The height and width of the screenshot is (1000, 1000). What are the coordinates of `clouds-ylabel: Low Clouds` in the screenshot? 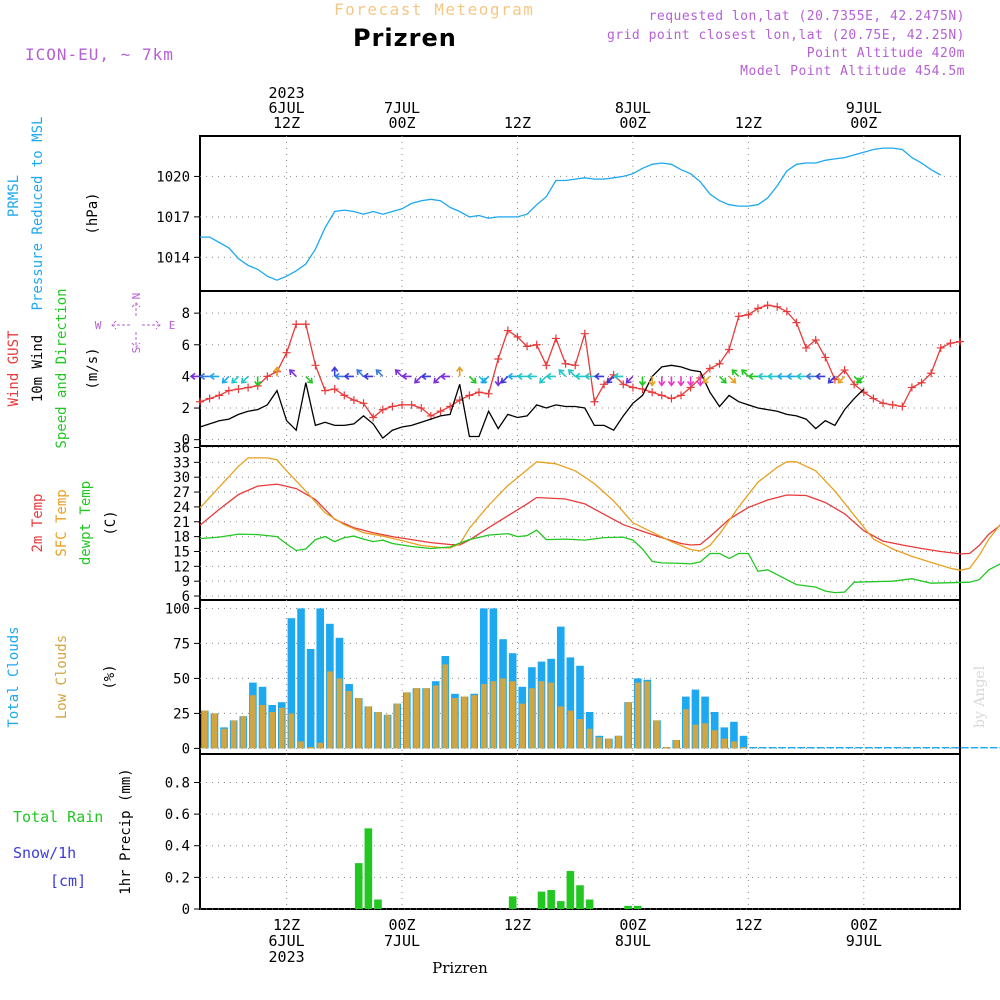 It's located at (62, 677).